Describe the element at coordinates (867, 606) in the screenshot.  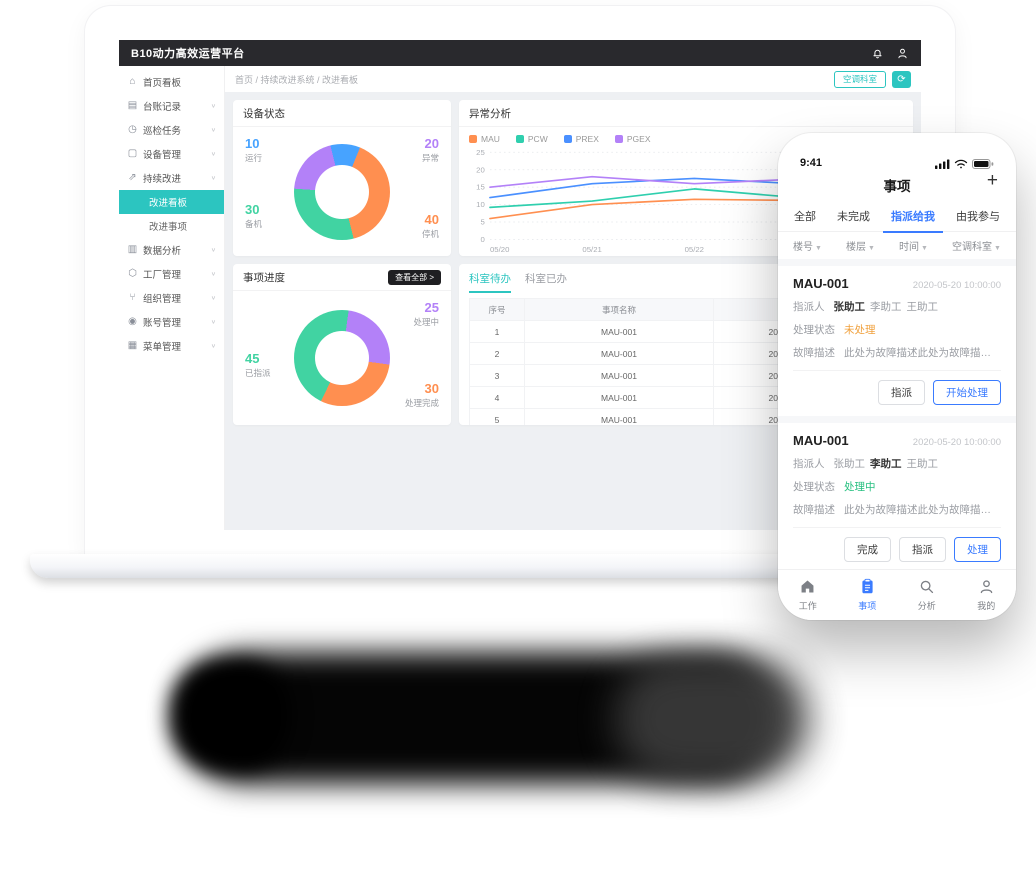
I see `nav-label: 事项` at that location.